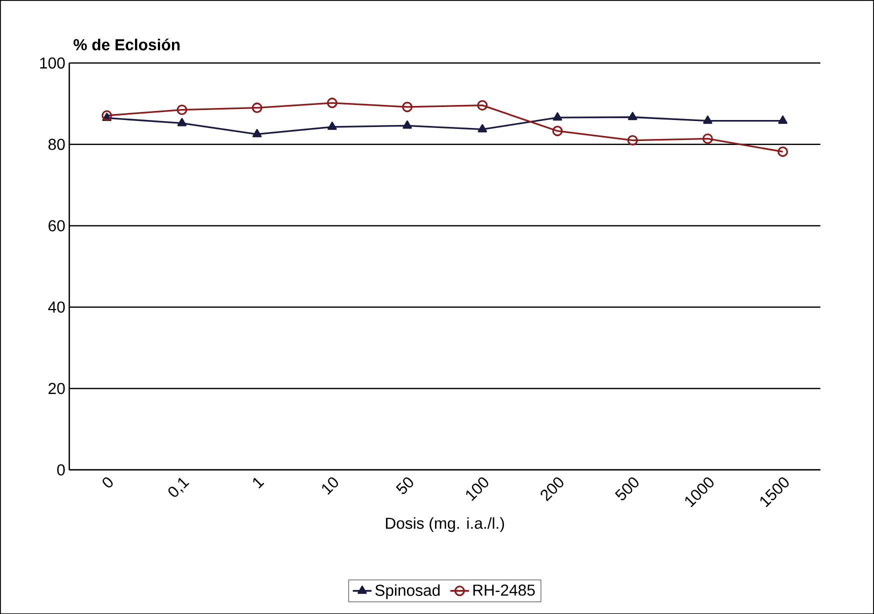  What do you see at coordinates (258, 483) in the screenshot?
I see `x-tick-label: 1` at bounding box center [258, 483].